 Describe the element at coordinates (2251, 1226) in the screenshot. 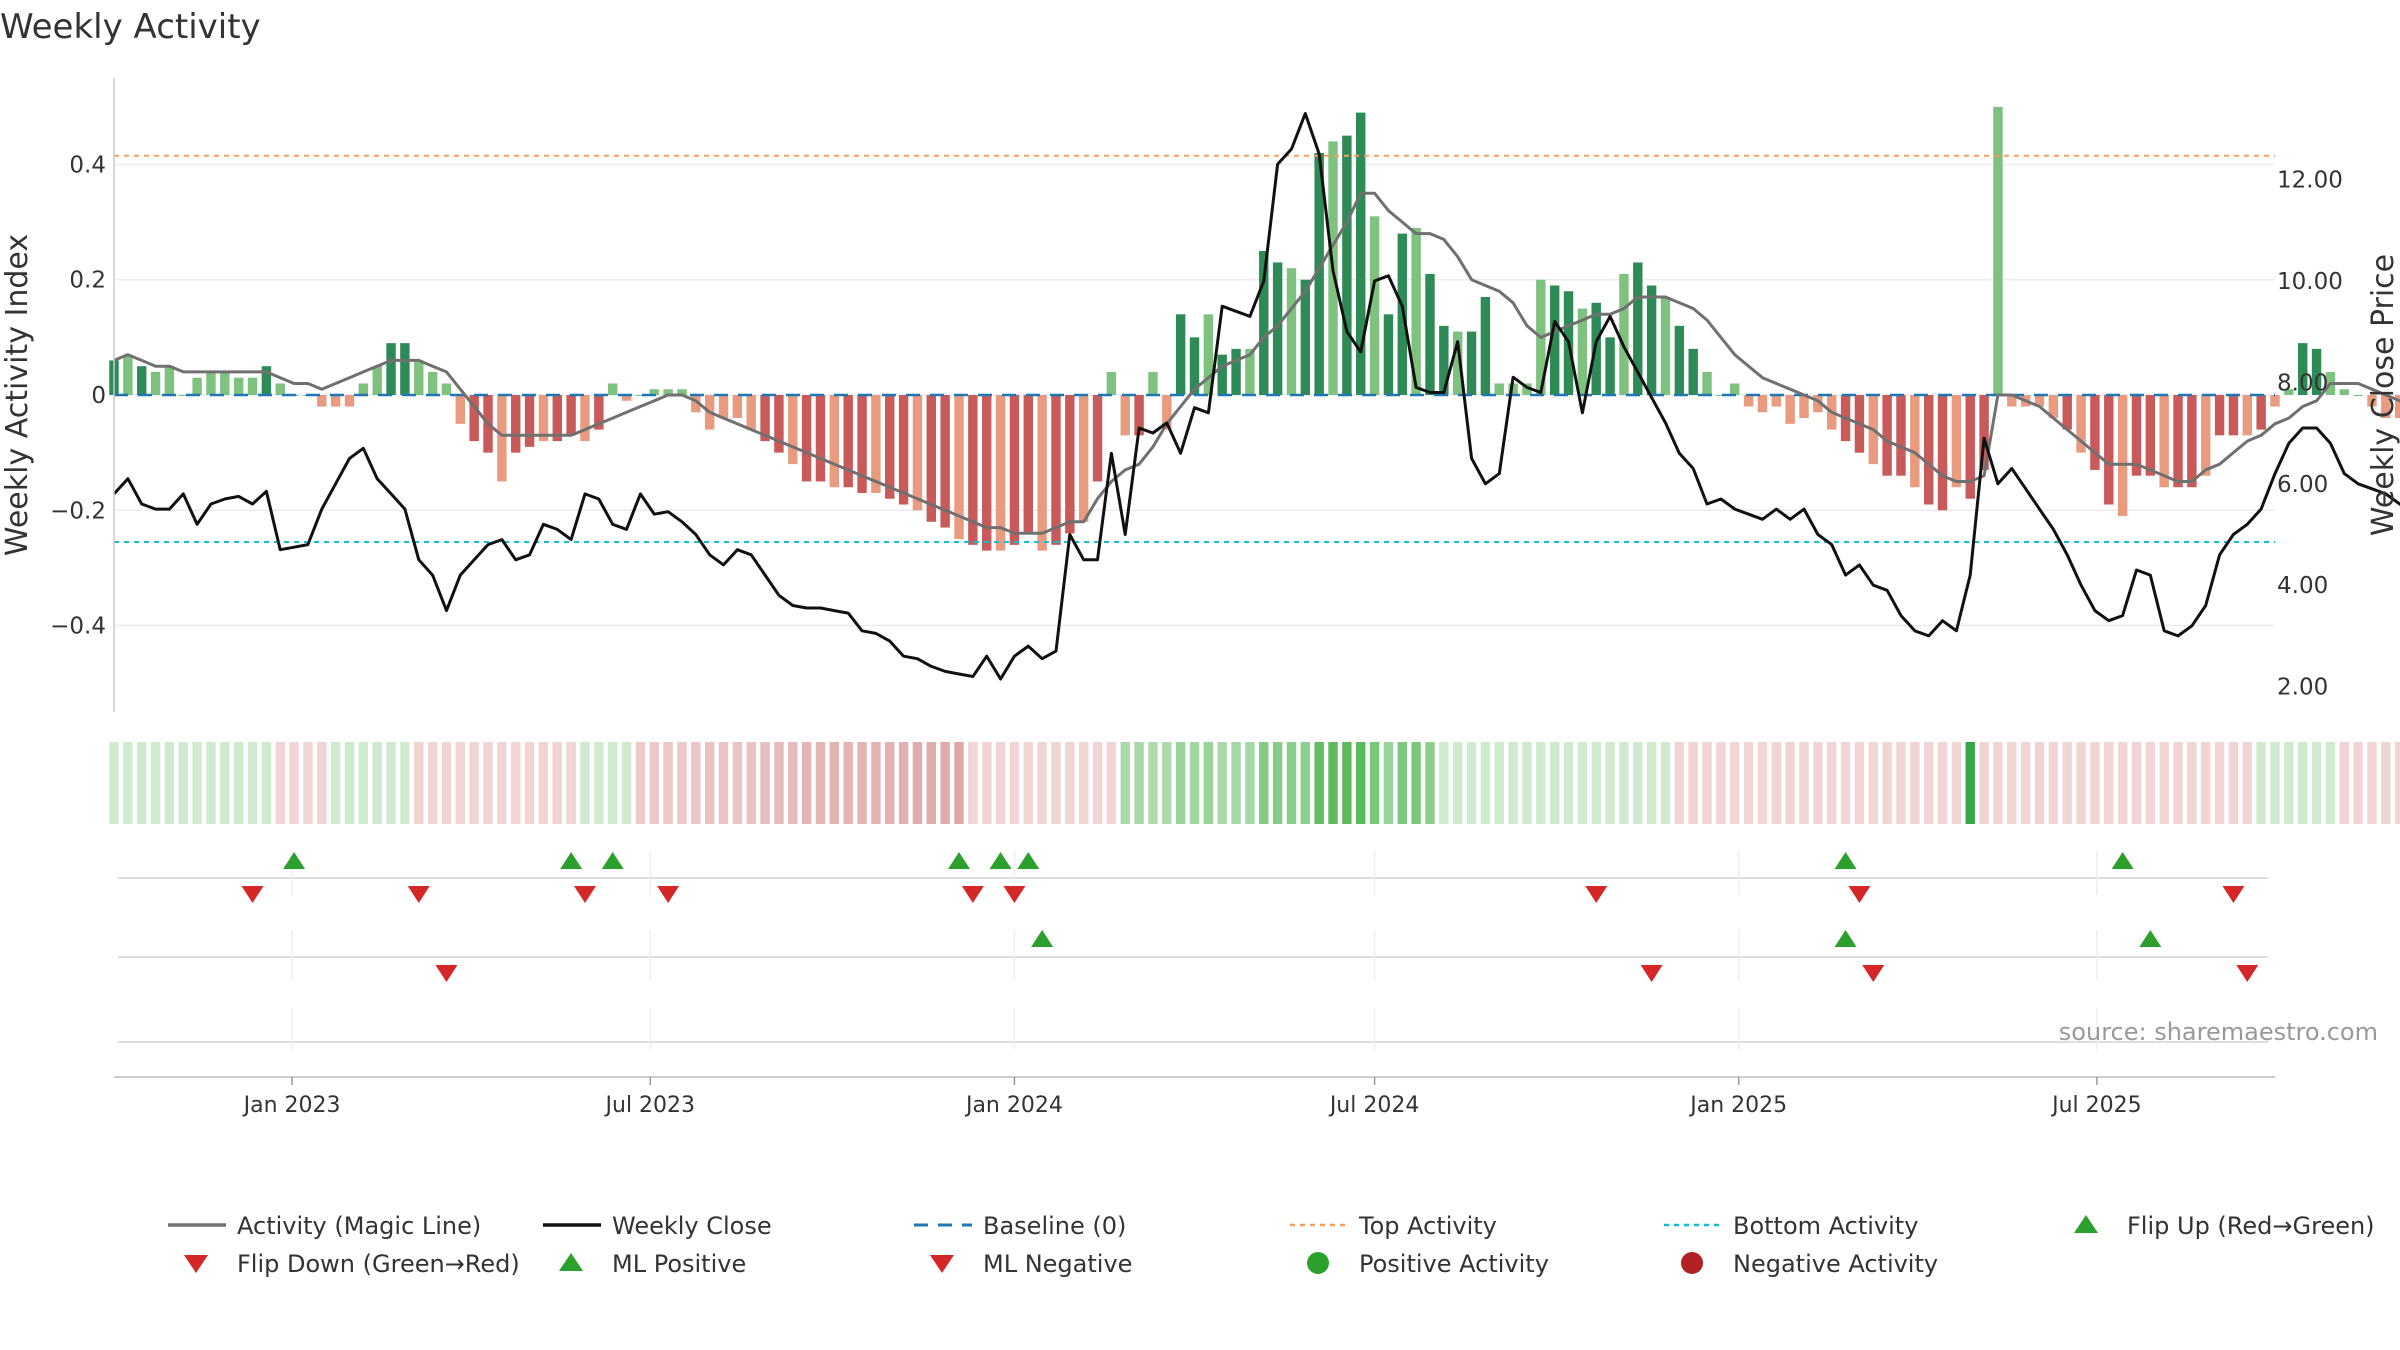

I see `legend-label: Flip Up (Red→Green)` at that location.